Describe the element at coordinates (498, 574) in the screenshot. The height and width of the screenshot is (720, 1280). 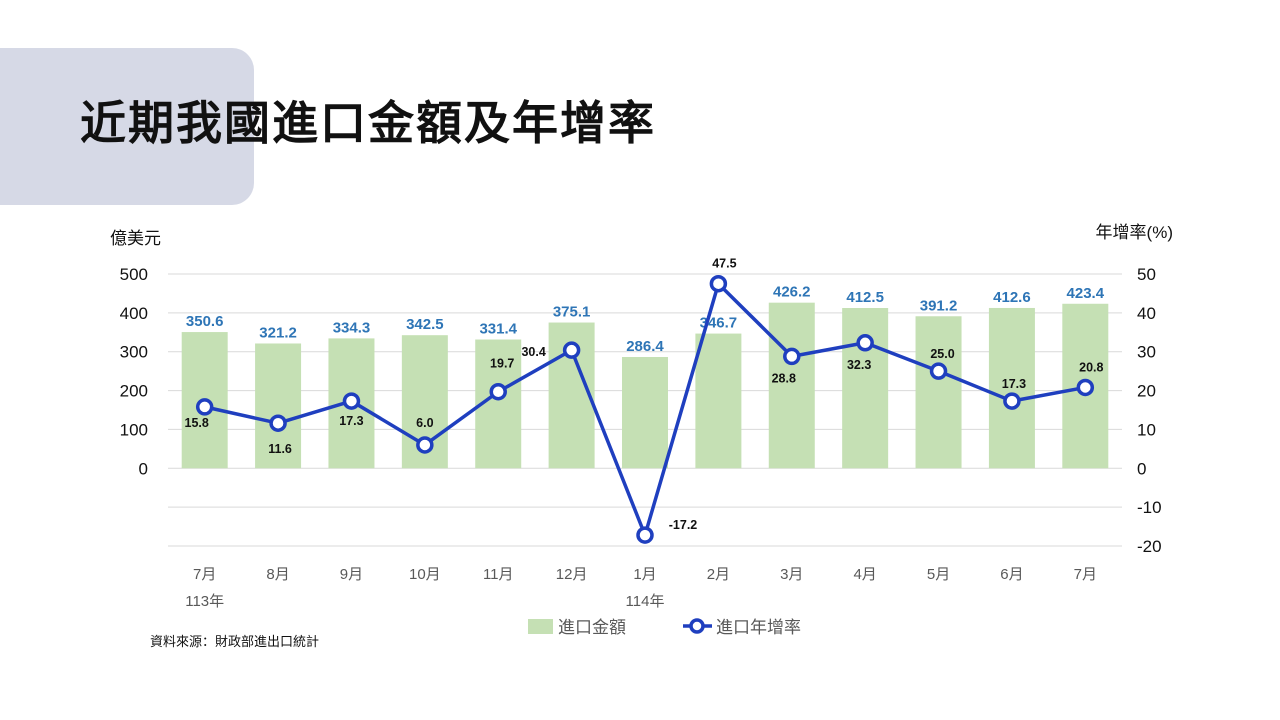
I see `x-tick-label: 11月` at that location.